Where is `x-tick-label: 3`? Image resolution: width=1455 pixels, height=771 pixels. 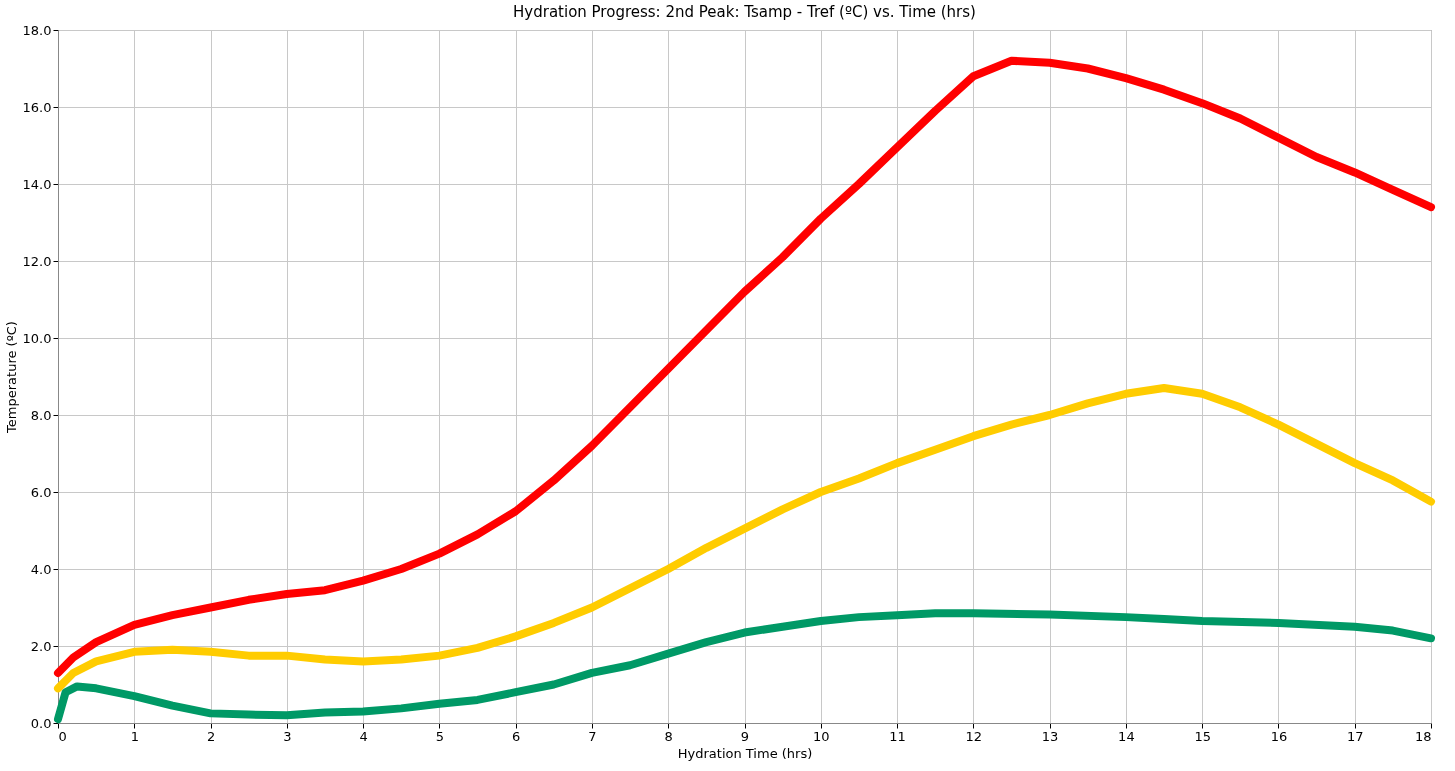 x-tick-label: 3 is located at coordinates (287, 736).